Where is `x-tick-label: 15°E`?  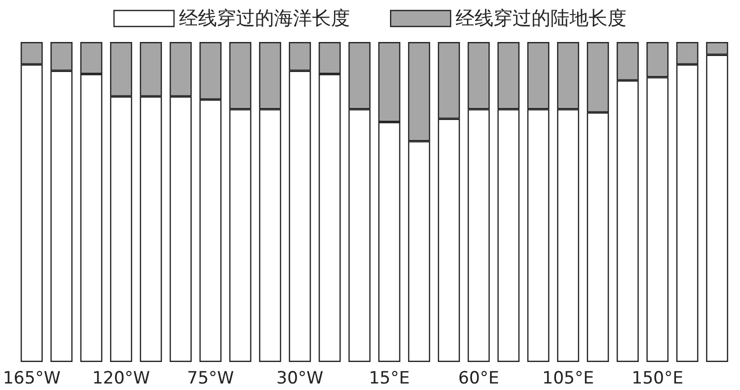
x-tick-label: 15°E is located at coordinates (389, 378).